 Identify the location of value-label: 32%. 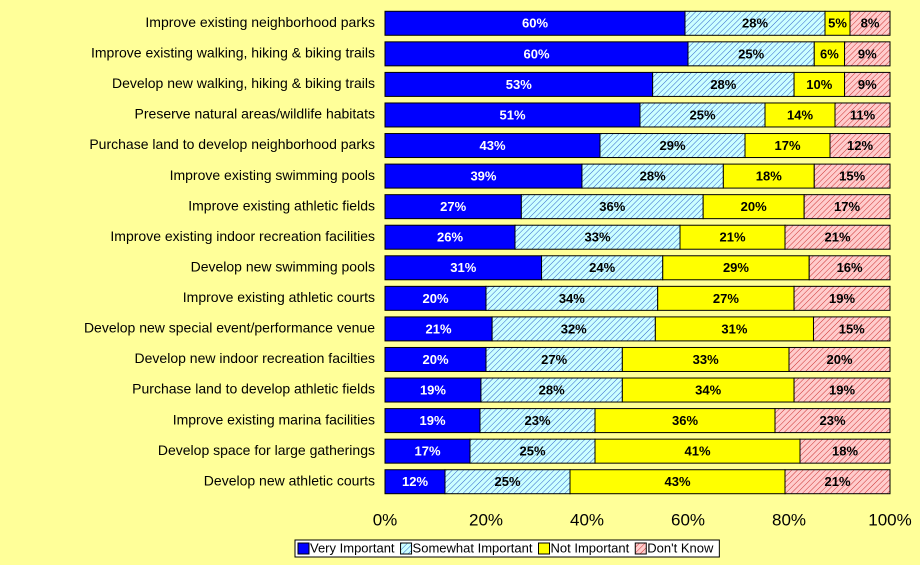
(574, 328).